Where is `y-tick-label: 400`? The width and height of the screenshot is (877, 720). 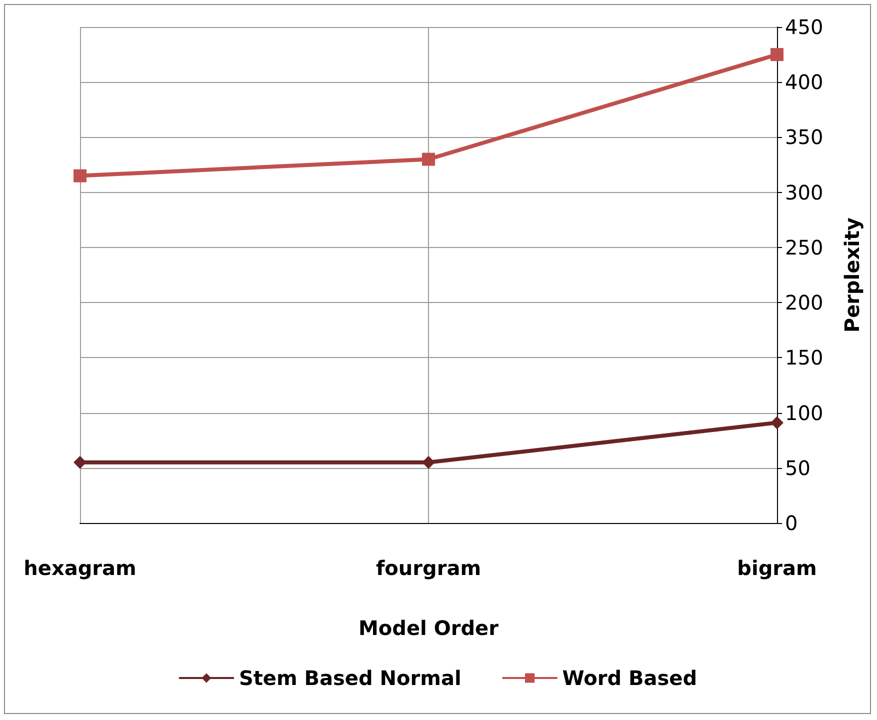 y-tick-label: 400 is located at coordinates (804, 82).